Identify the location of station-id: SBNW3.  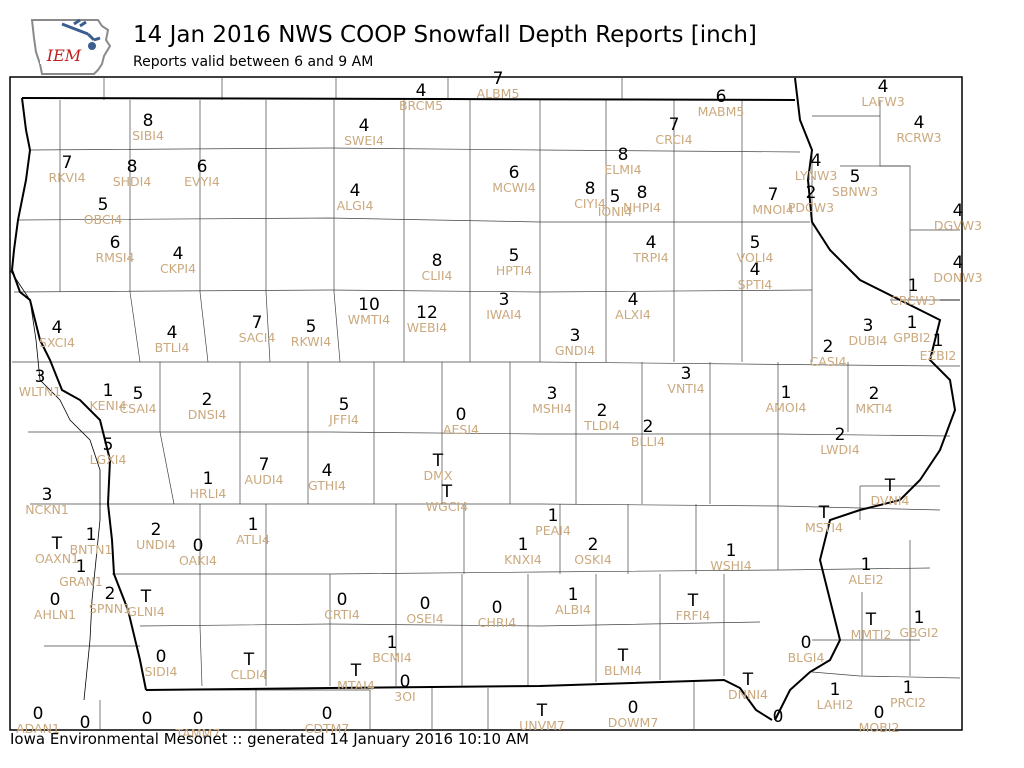
(855, 191).